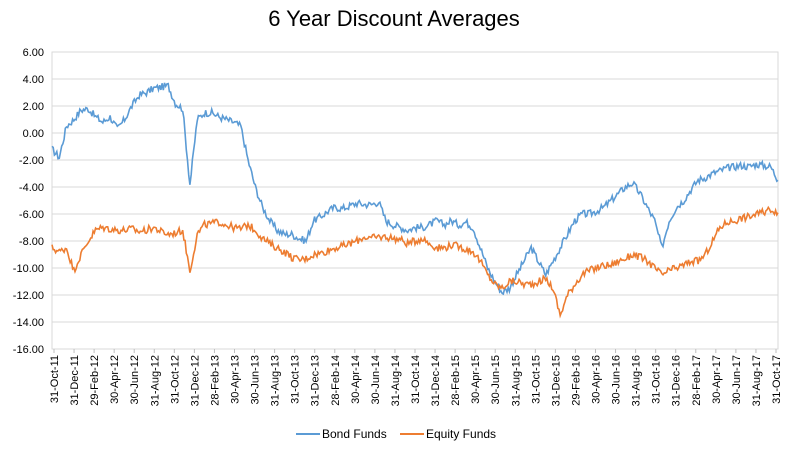  What do you see at coordinates (33, 53) in the screenshot?
I see `y-tick-label: 6.00` at bounding box center [33, 53].